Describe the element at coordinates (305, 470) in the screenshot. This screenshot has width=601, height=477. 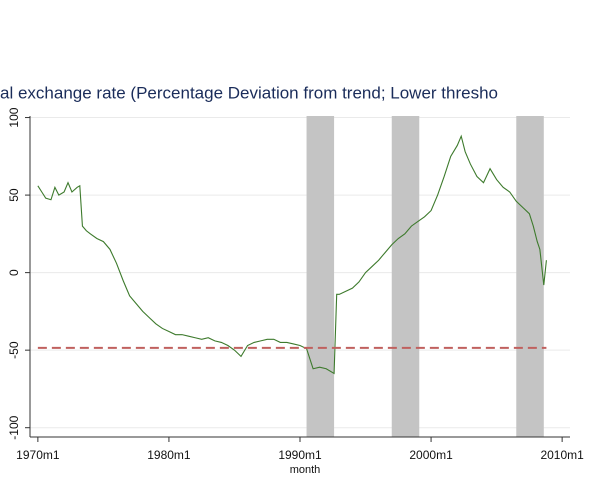
I see `x-axis-label: month` at that location.